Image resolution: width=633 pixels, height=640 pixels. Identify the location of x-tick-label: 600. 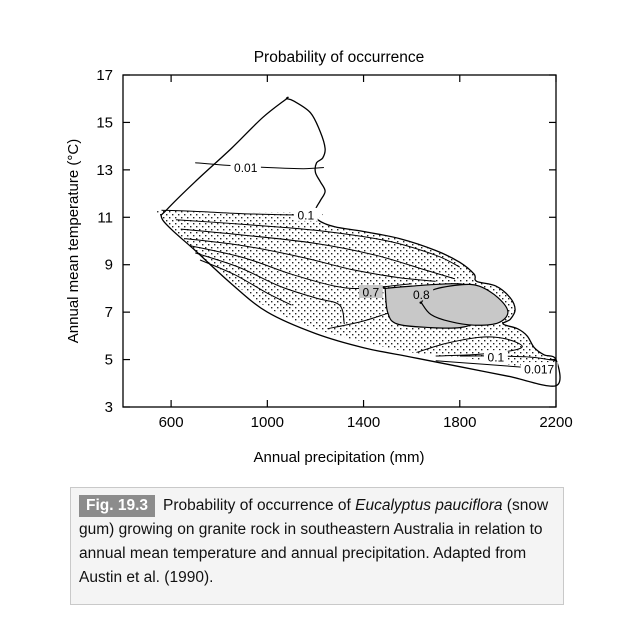
(171, 422).